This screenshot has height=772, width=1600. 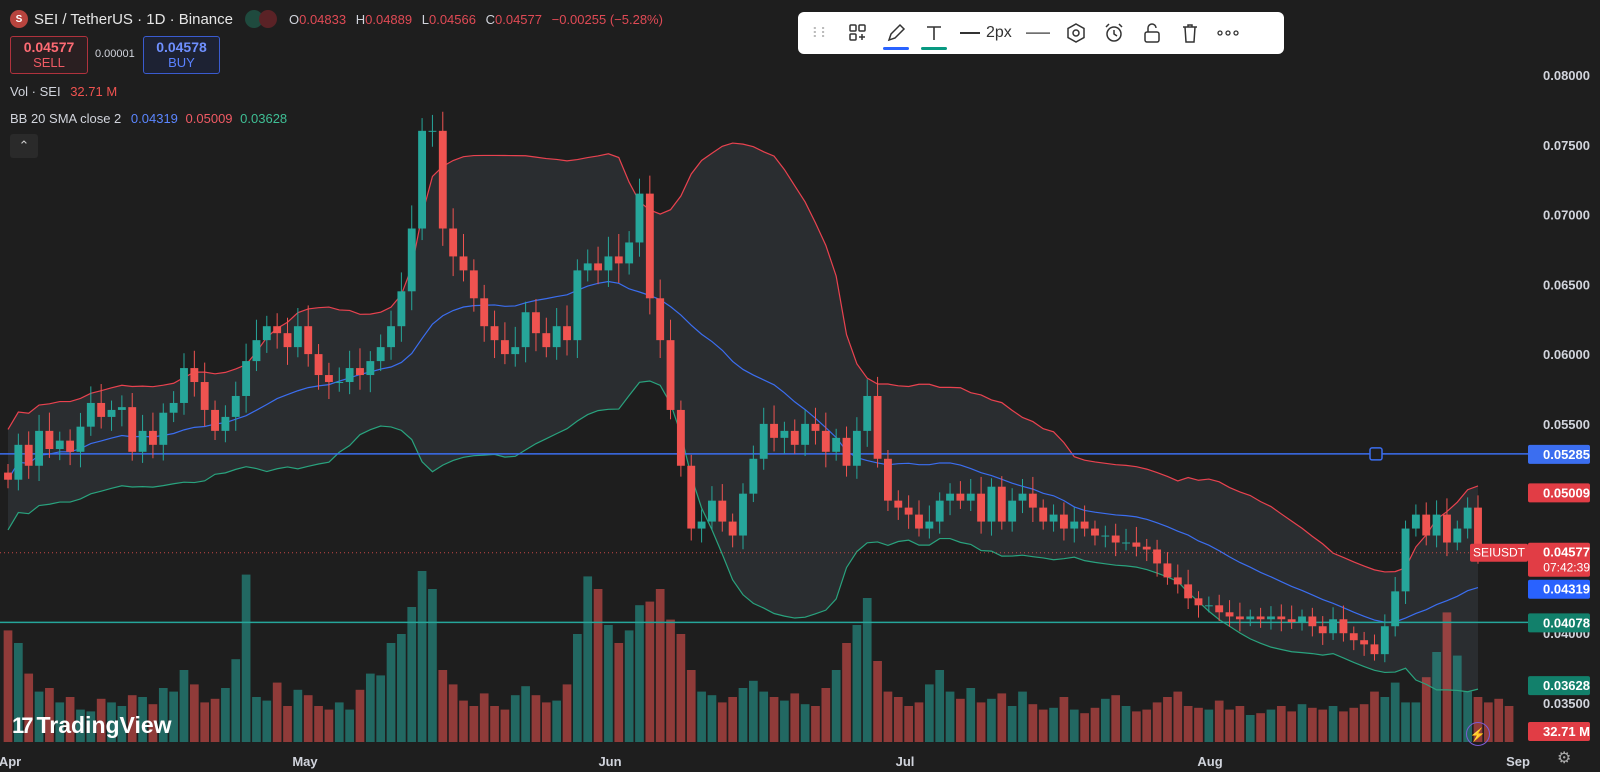 What do you see at coordinates (115, 54) in the screenshot?
I see `spread-value: 0.00001` at bounding box center [115, 54].